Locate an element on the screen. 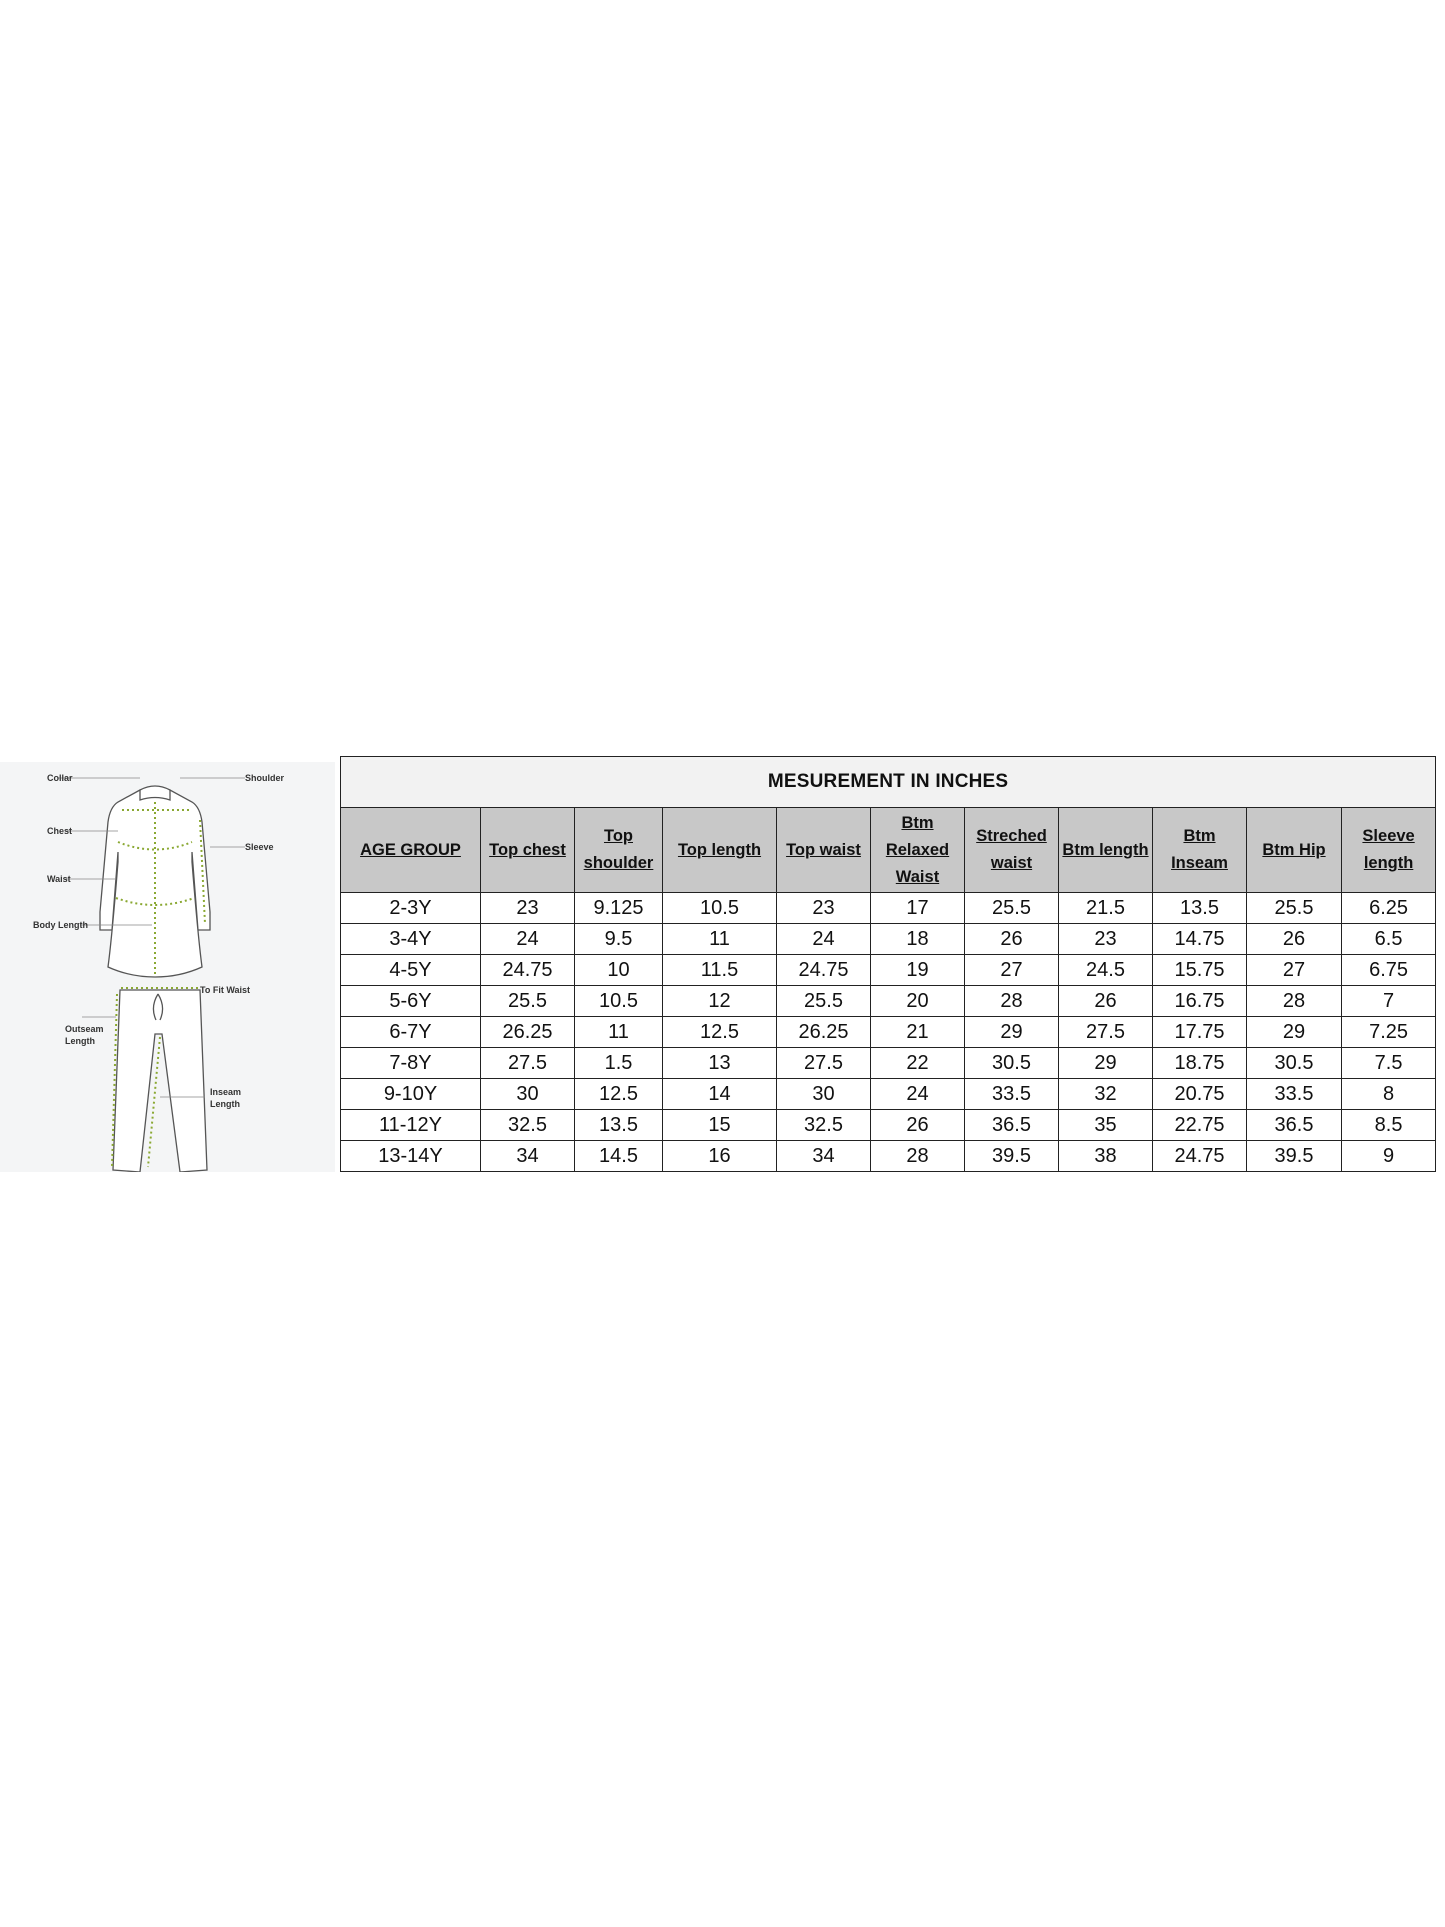 The image size is (1445, 1927). column-header: Btm Hip is located at coordinates (1294, 850).